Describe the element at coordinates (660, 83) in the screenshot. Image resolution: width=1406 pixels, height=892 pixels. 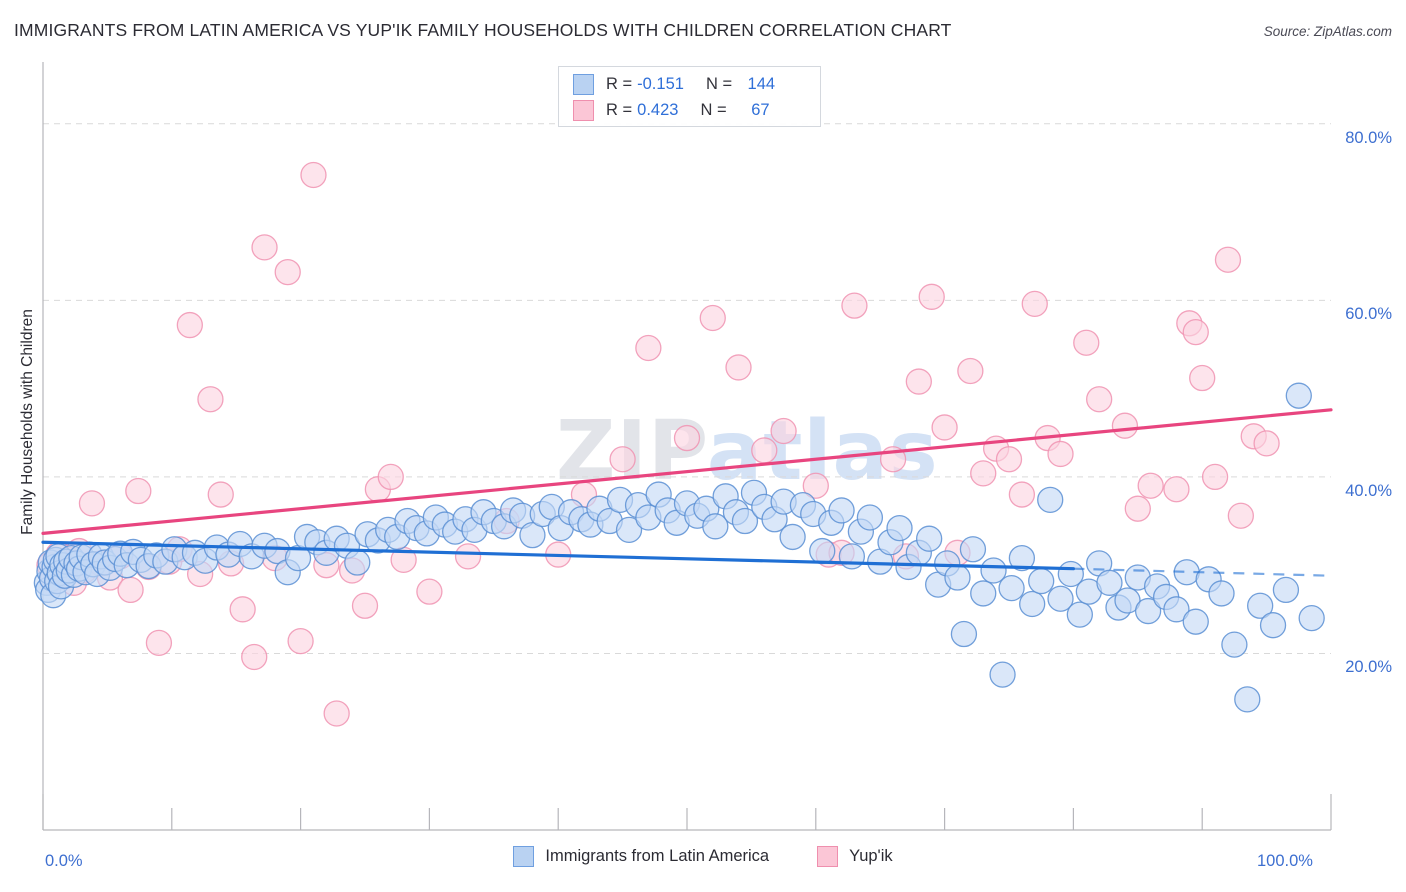
I see `r-value-immigrants: -0.151` at that location.